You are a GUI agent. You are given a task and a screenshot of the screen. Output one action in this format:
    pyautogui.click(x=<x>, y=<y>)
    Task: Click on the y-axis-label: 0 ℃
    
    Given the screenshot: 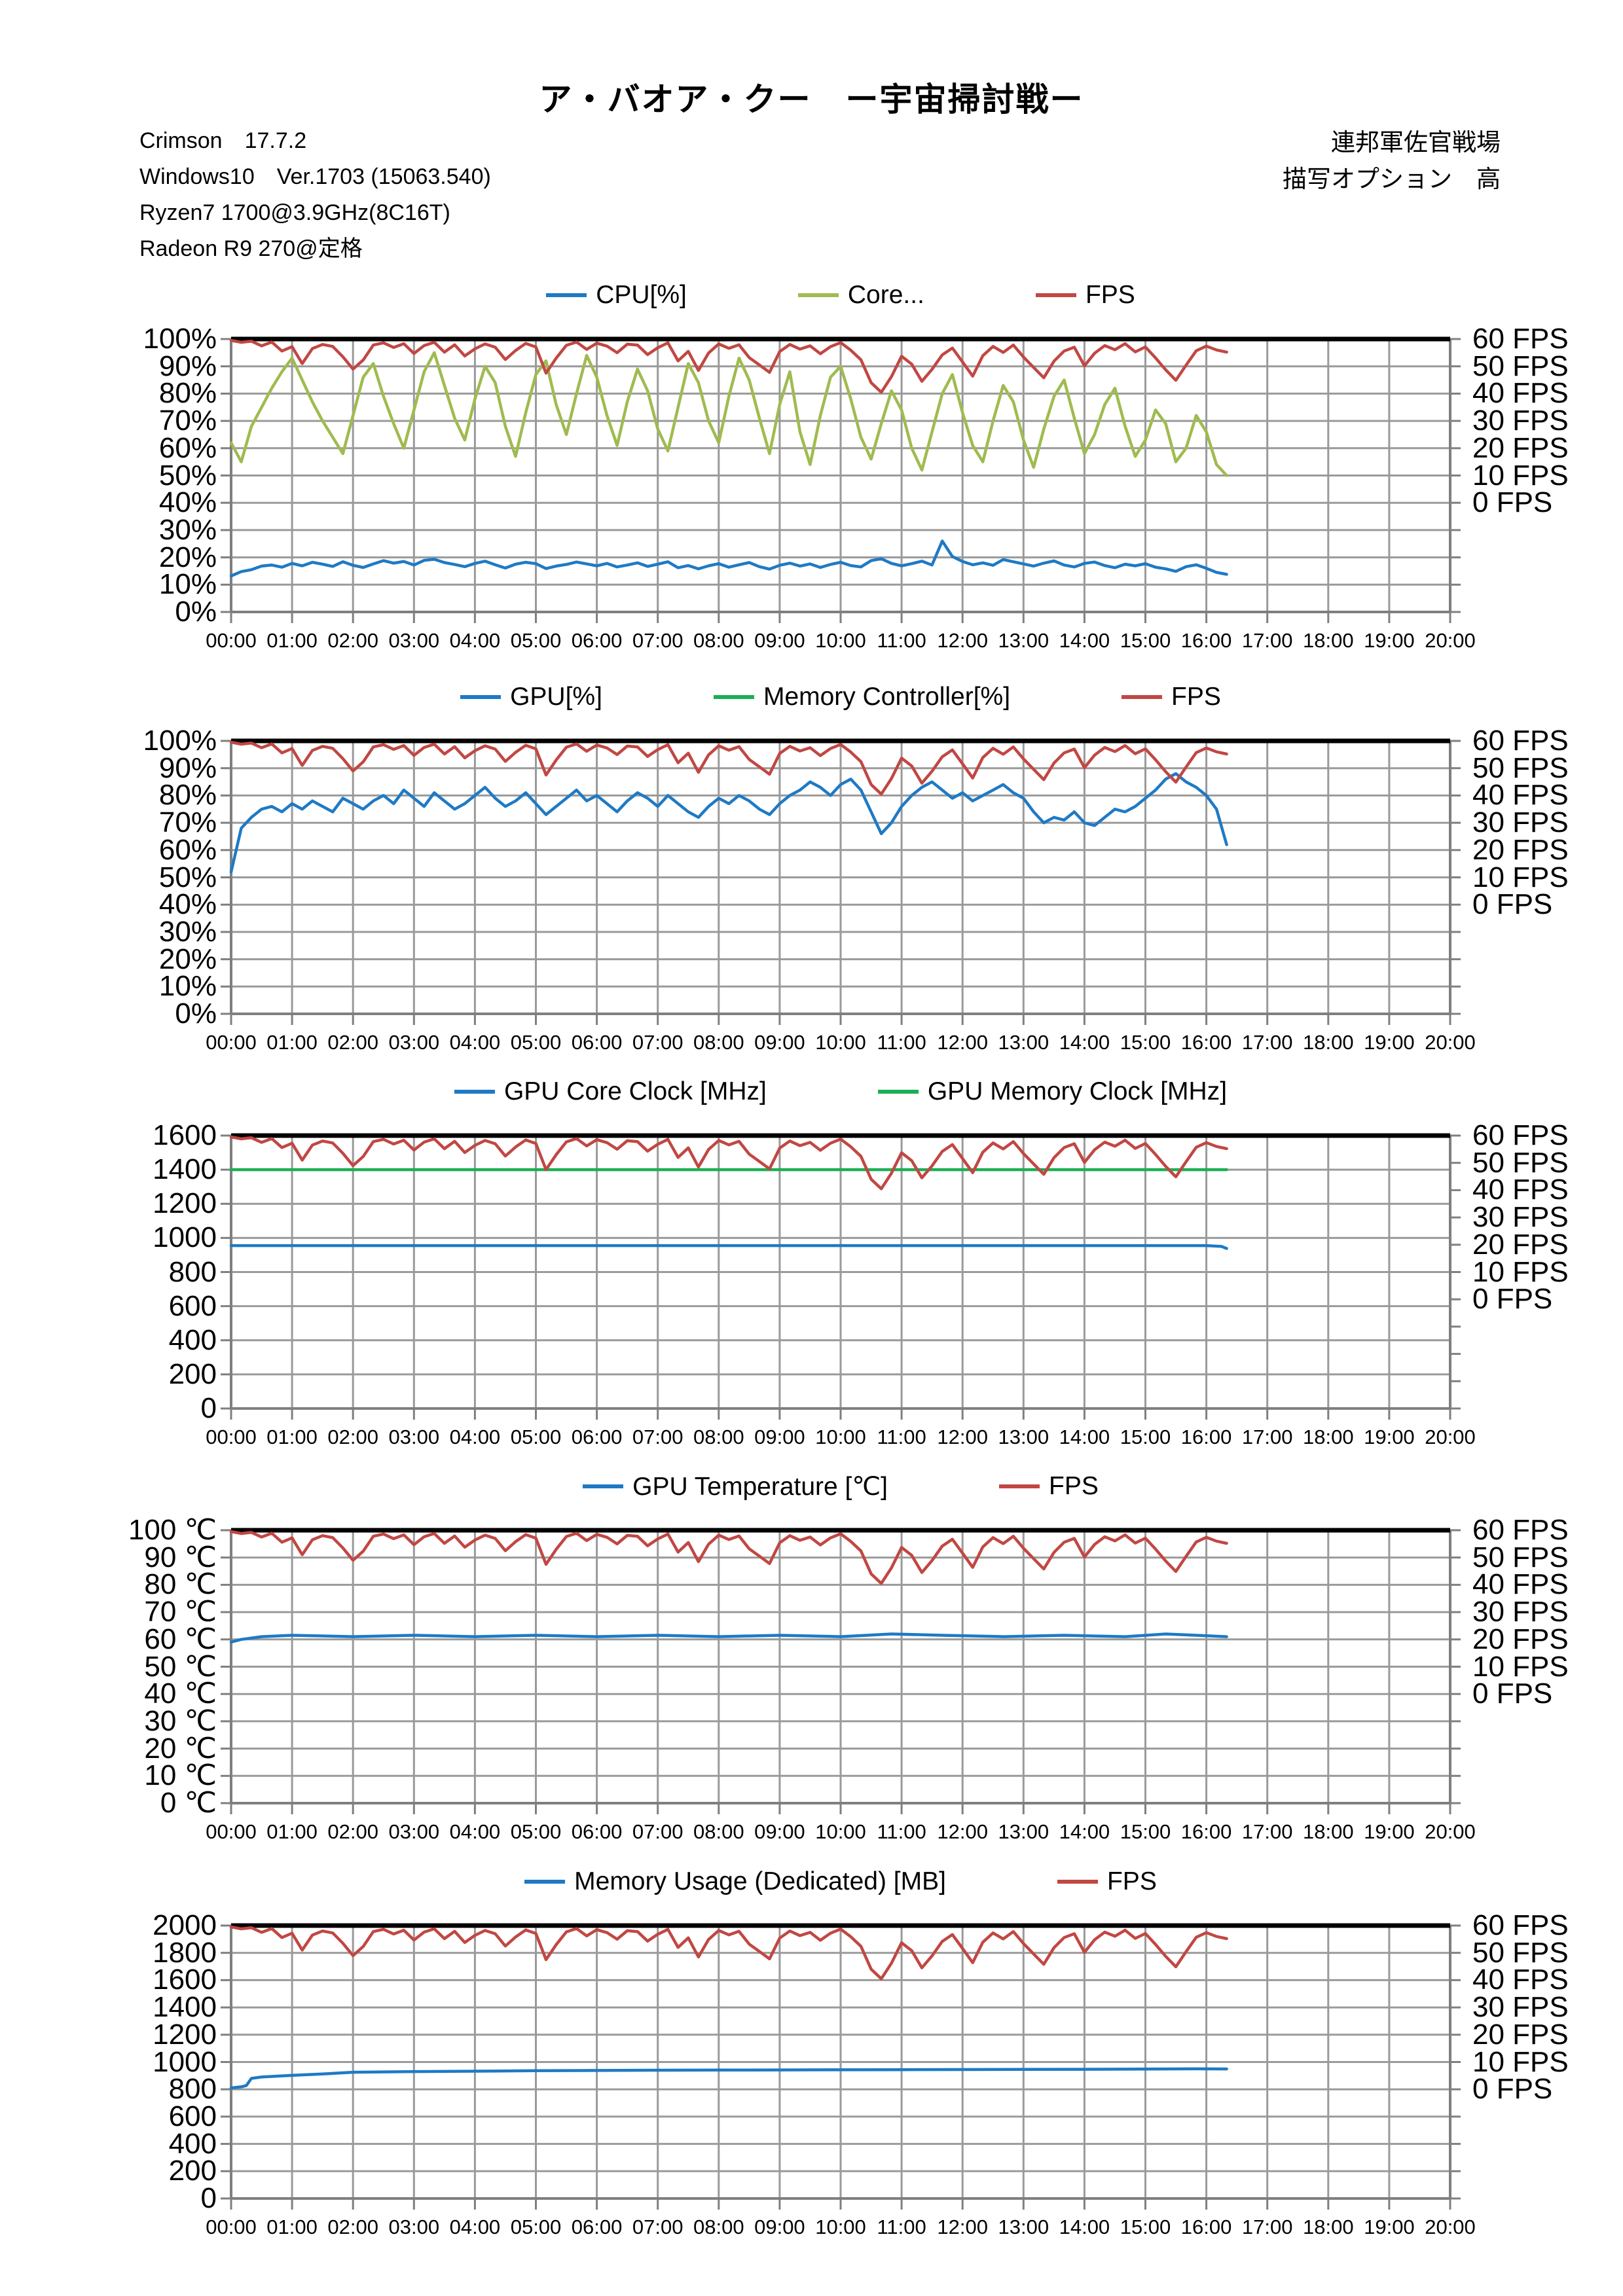 What is the action you would take?
    pyautogui.click(x=188, y=1803)
    